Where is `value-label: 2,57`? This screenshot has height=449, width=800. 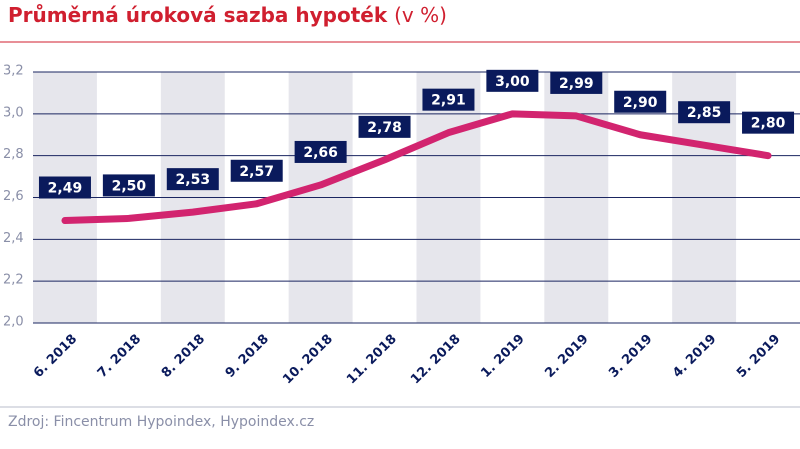 value-label: 2,57 is located at coordinates (256, 172).